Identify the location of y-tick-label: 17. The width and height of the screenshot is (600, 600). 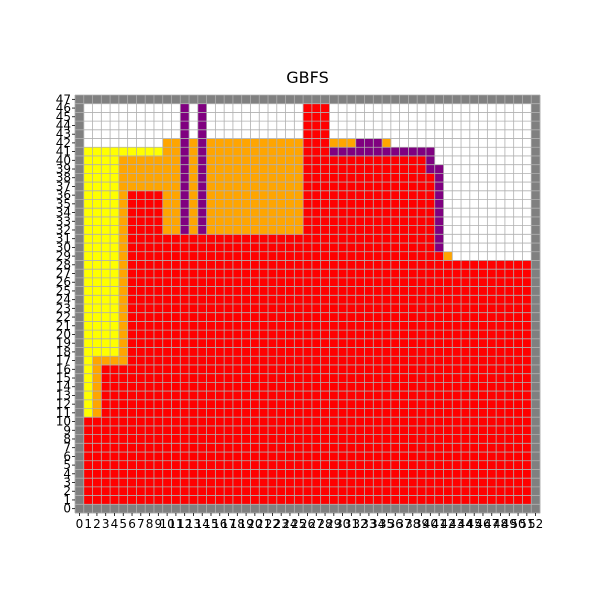
(63, 361).